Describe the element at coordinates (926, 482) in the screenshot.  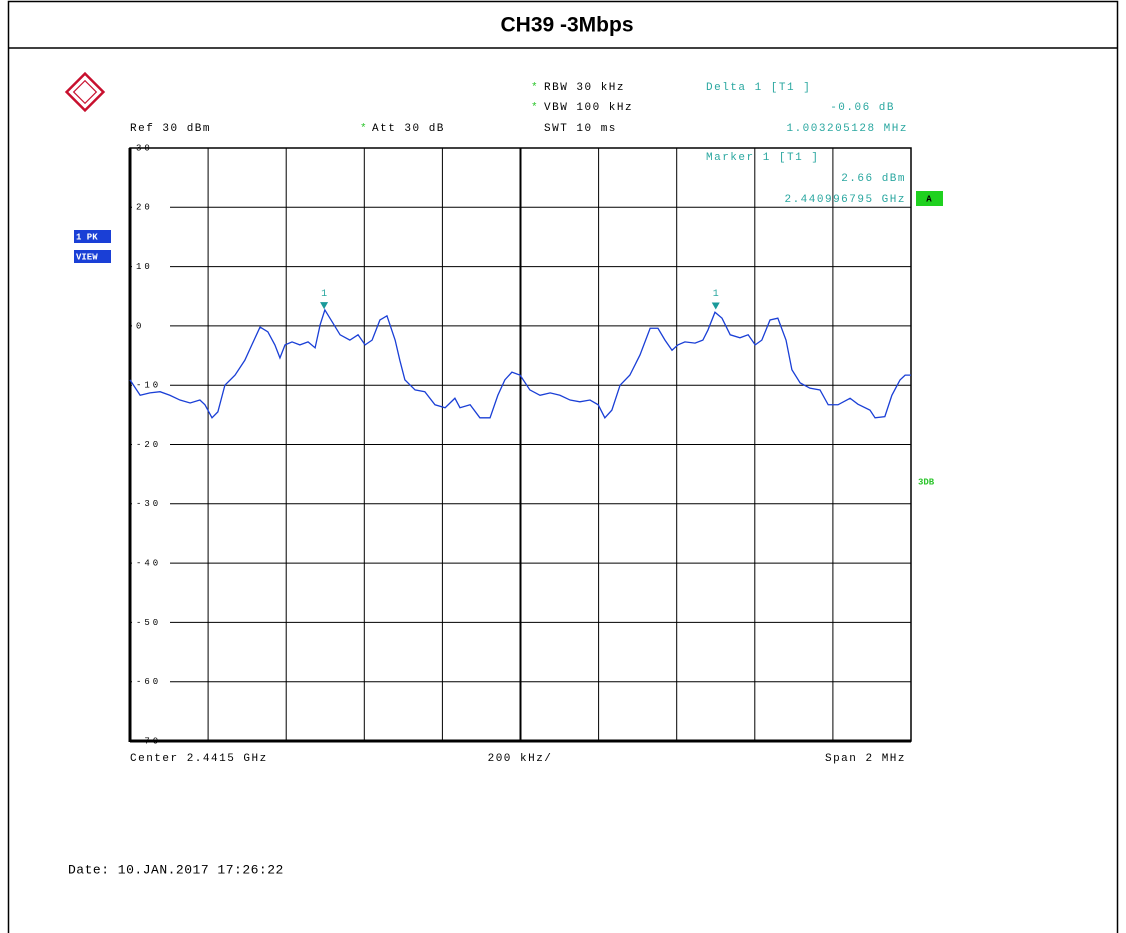
I see `side-3db: 3DB` at that location.